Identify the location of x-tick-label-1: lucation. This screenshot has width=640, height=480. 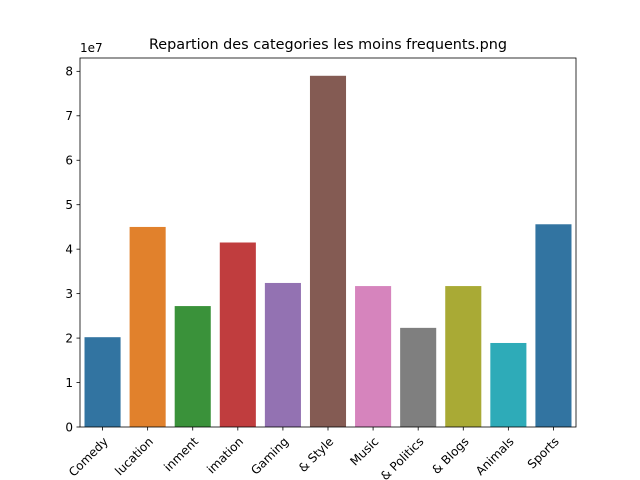
(134, 456).